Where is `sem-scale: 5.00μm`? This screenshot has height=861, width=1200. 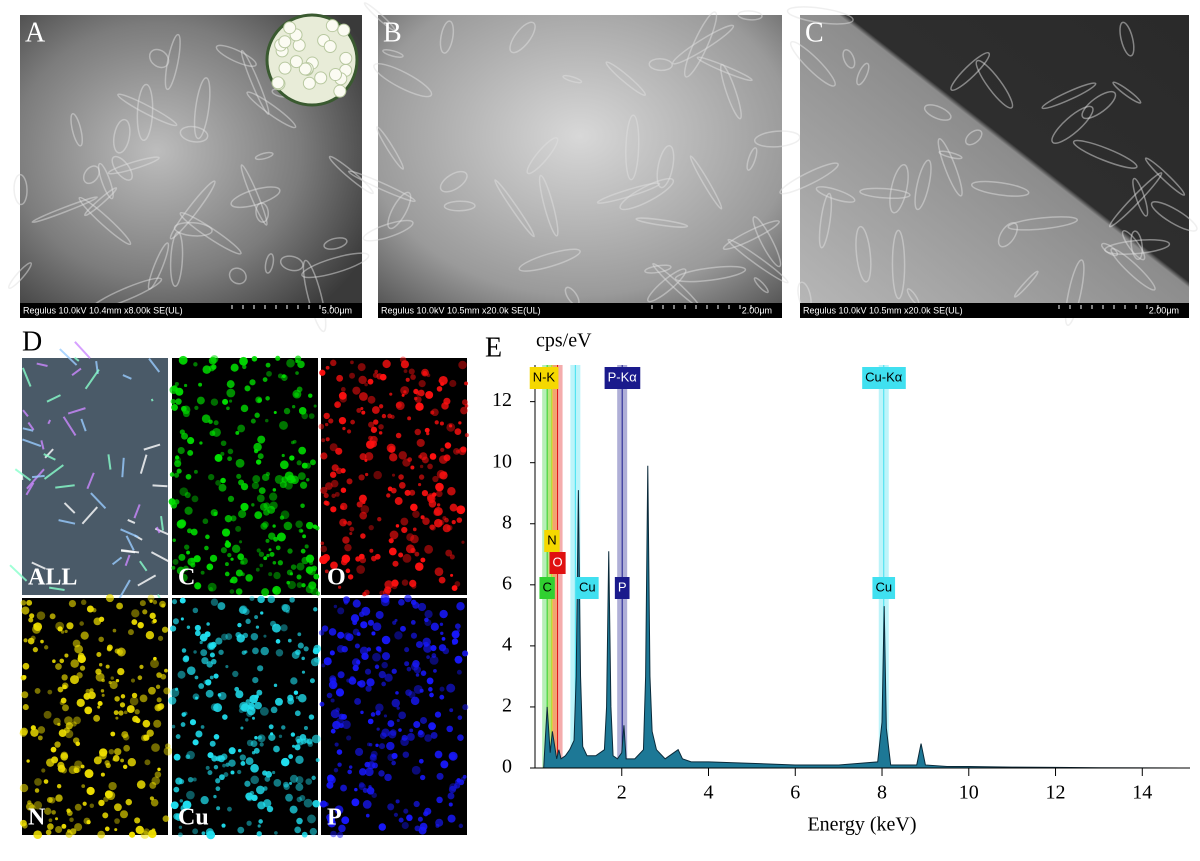
sem-scale: 5.00μm is located at coordinates (337, 310).